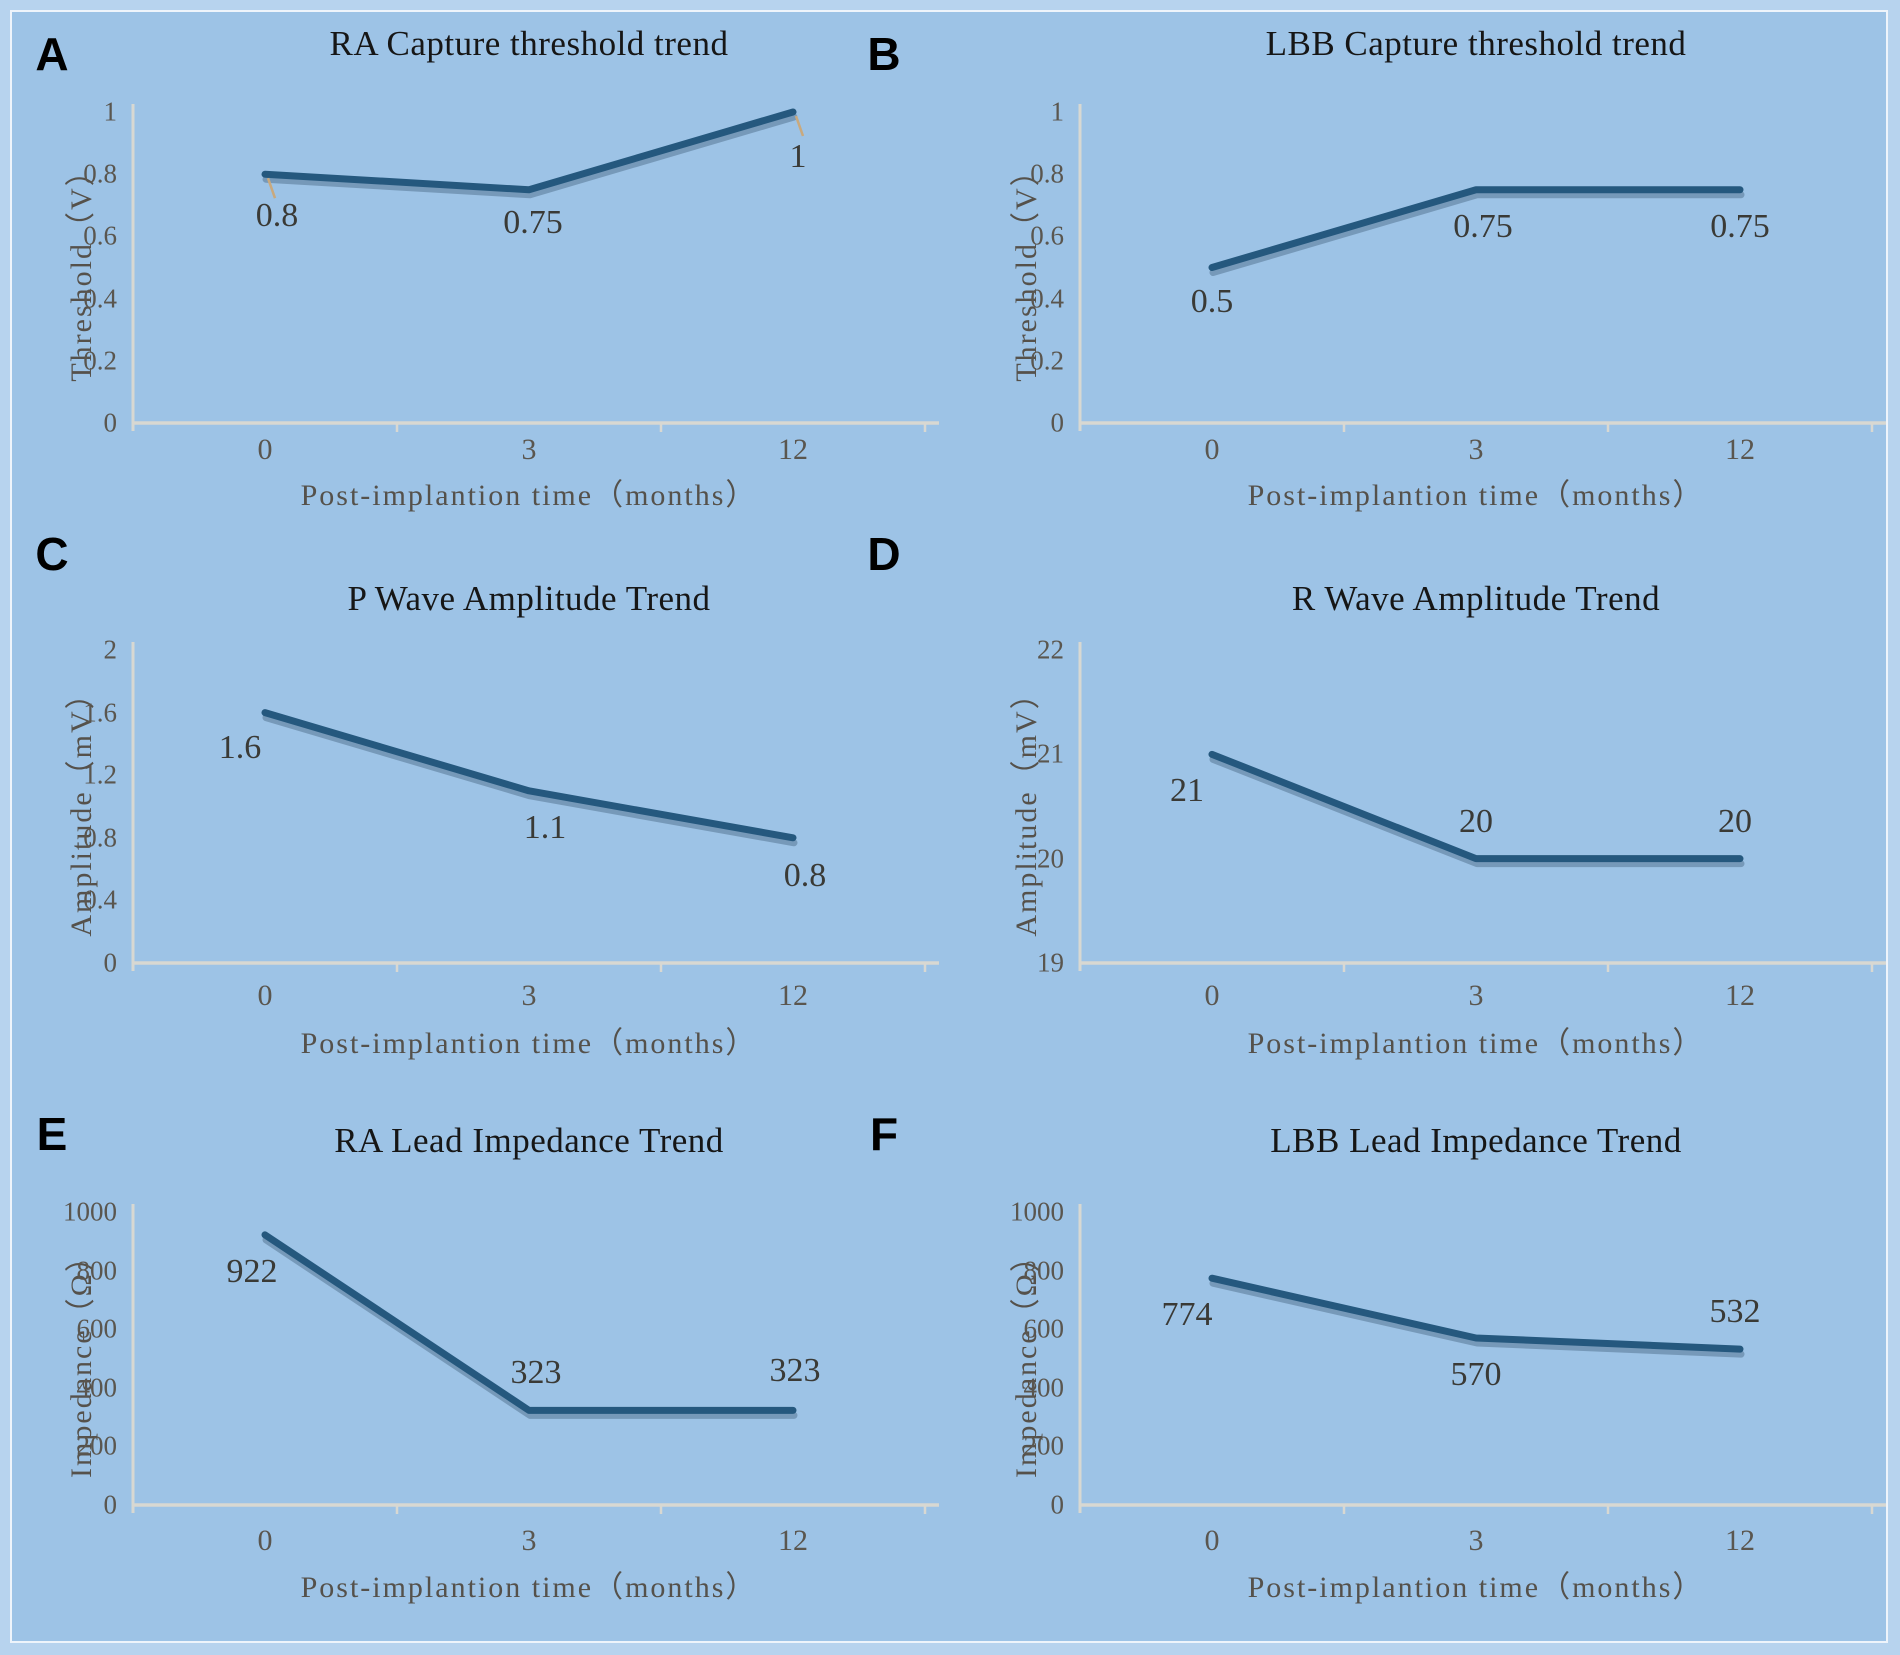 Image resolution: width=1900 pixels, height=1655 pixels. What do you see at coordinates (1187, 791) in the screenshot?
I see `data-label: 21` at bounding box center [1187, 791].